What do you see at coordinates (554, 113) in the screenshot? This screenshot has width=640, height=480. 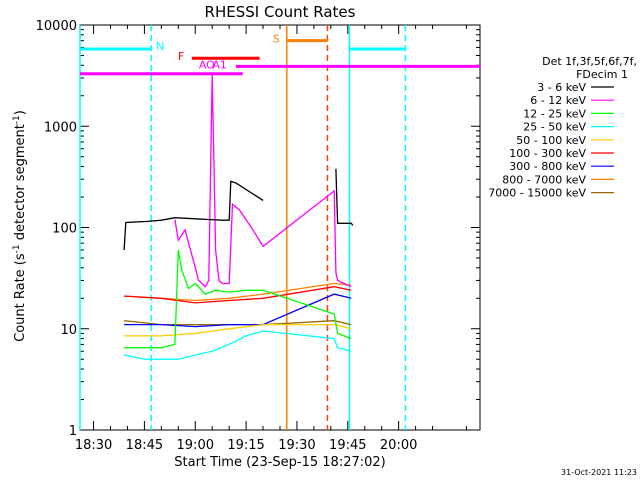 I see `legend-entry-label: 12 - 25 keV` at bounding box center [554, 113].